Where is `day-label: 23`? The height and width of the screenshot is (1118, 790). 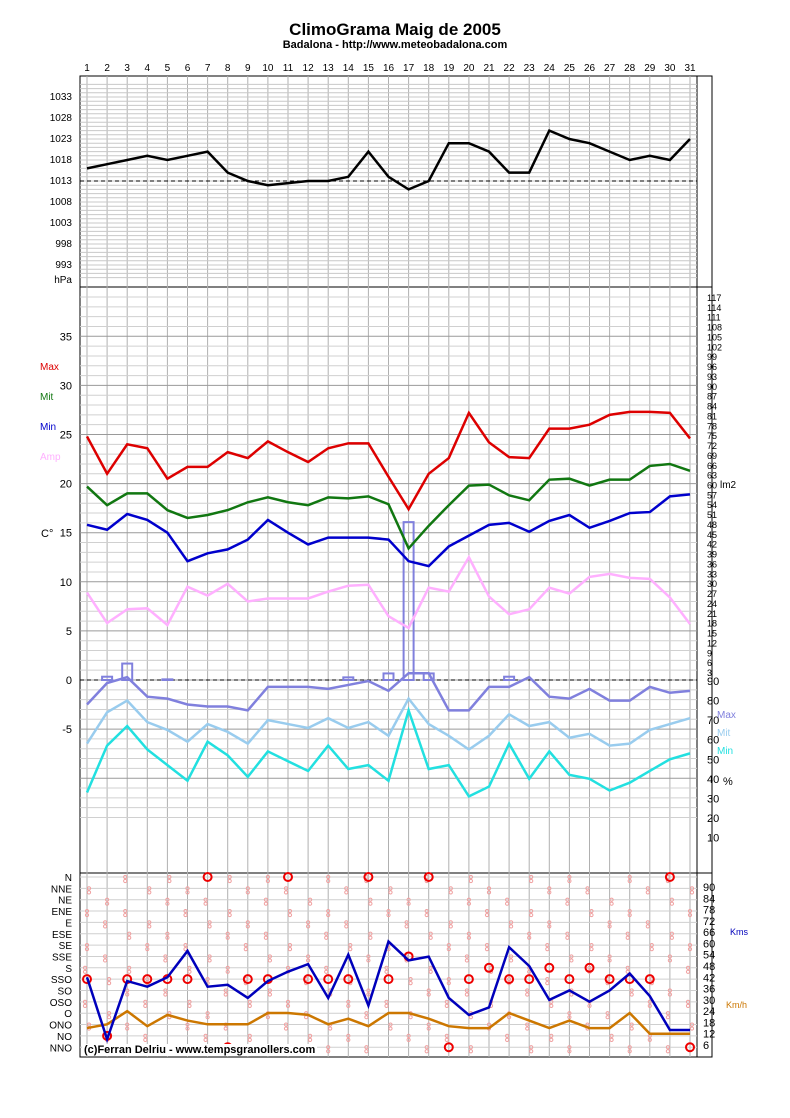
day-label: 23 is located at coordinates (530, 68).